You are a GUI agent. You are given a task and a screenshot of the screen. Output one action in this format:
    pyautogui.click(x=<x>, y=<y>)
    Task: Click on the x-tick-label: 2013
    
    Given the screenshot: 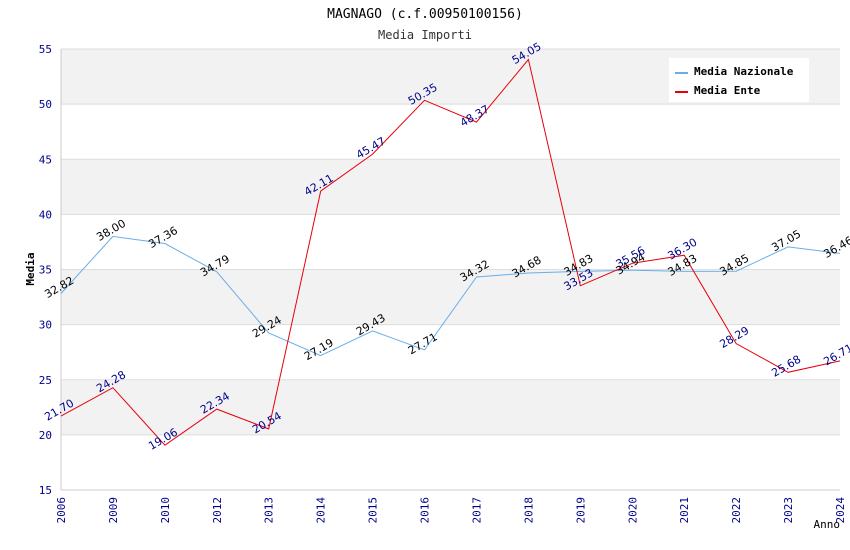 What is the action you would take?
    pyautogui.click(x=269, y=510)
    